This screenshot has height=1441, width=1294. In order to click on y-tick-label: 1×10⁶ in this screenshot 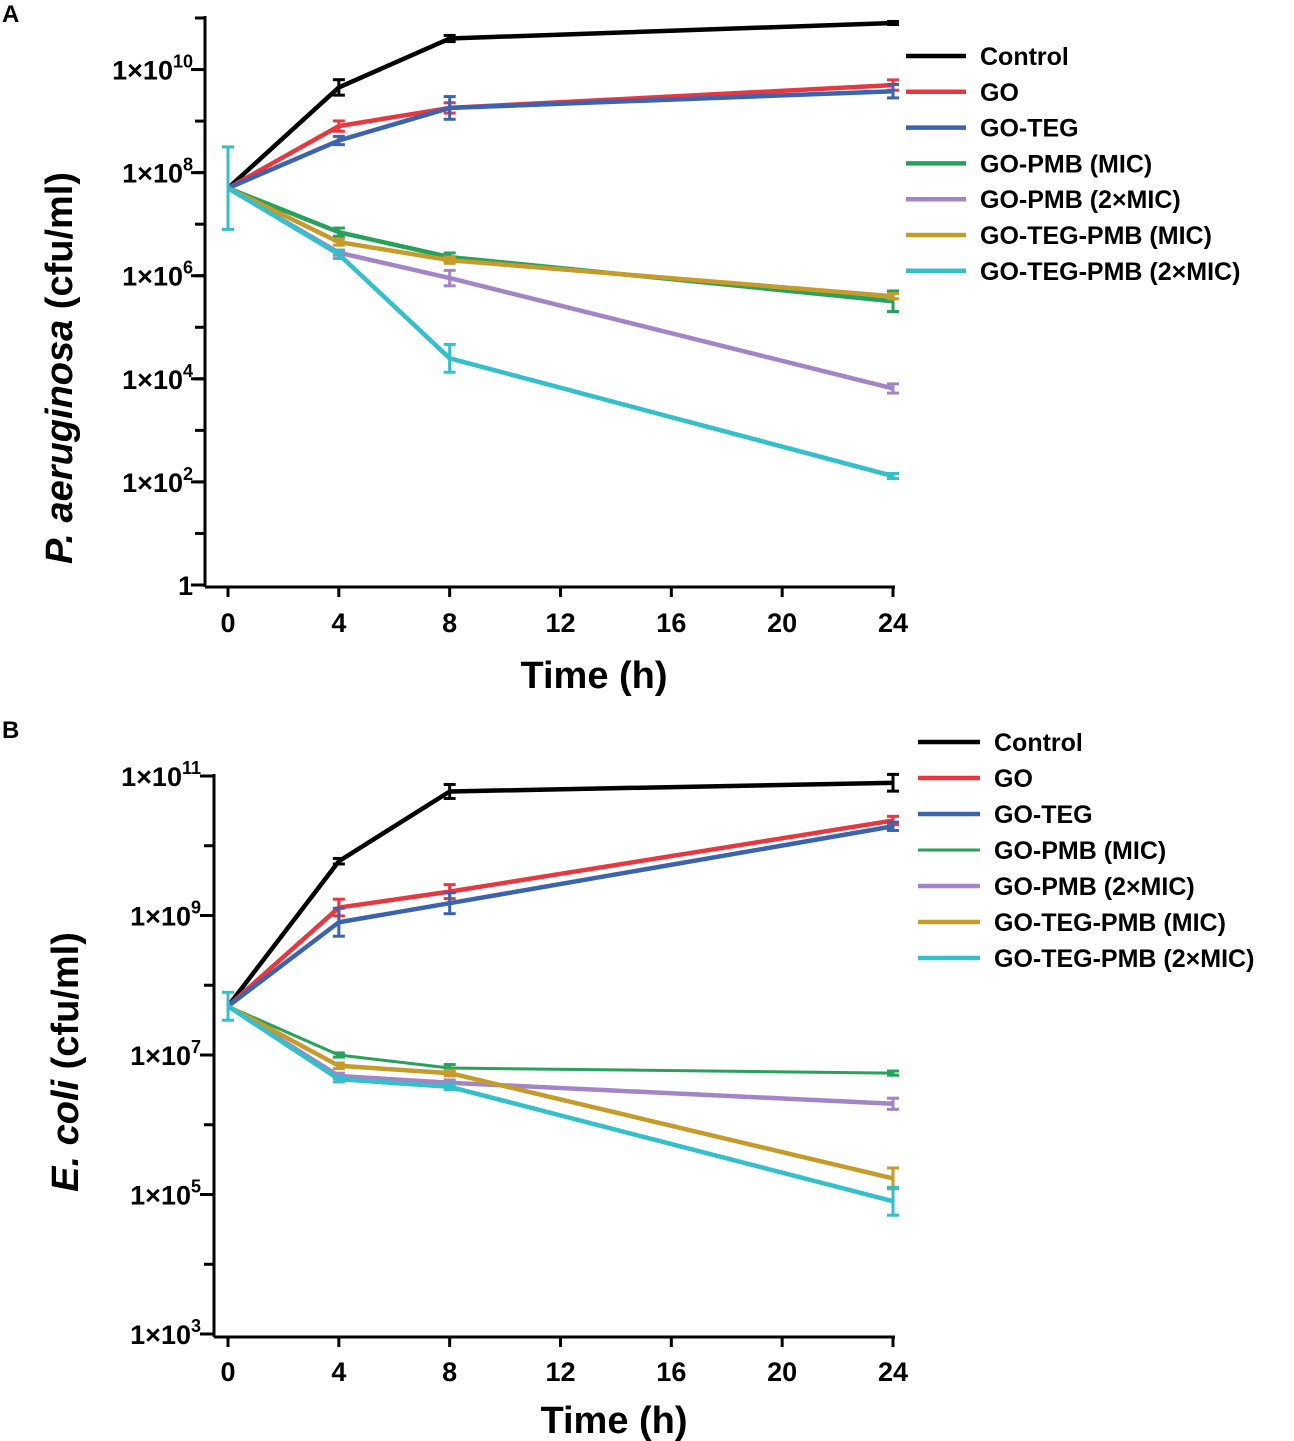, I will do `click(157, 275)`.